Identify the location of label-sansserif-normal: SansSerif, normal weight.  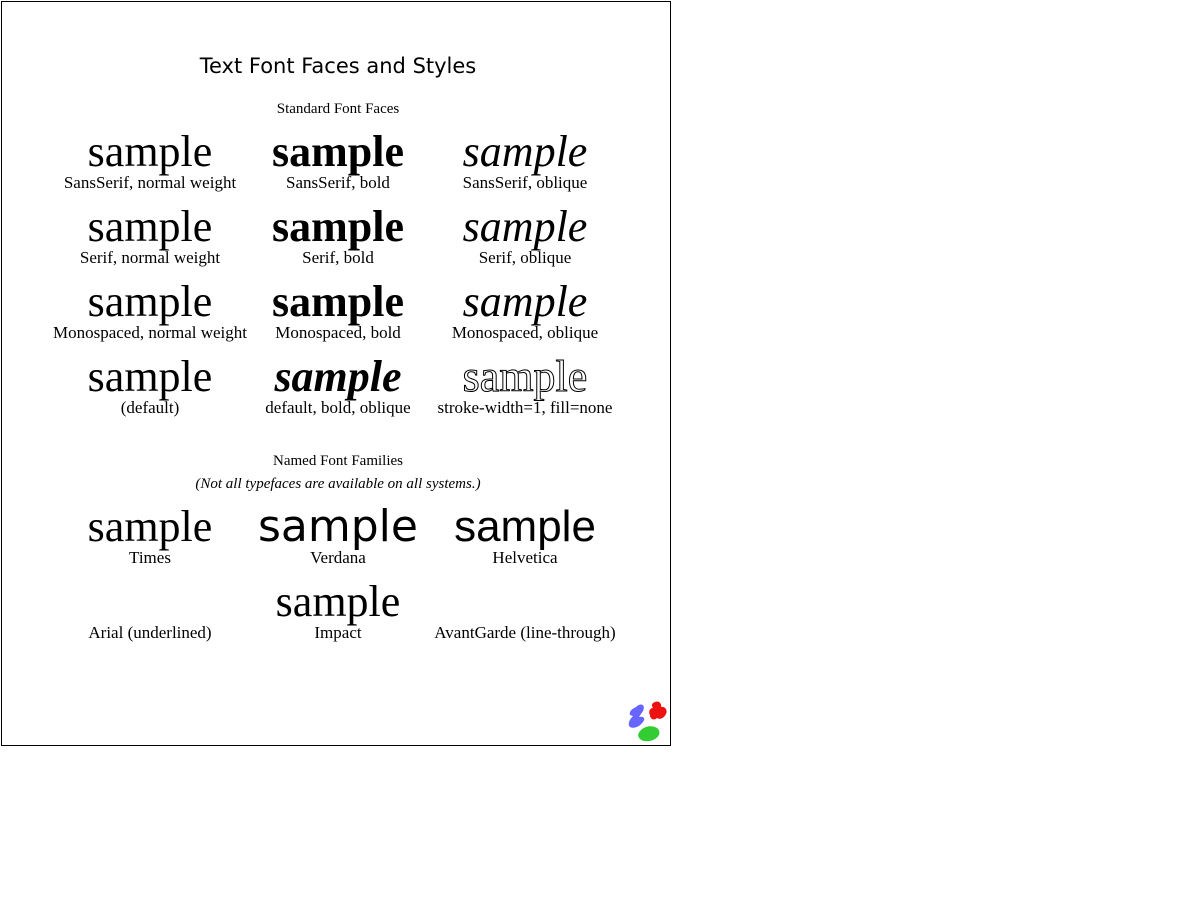
(150, 182).